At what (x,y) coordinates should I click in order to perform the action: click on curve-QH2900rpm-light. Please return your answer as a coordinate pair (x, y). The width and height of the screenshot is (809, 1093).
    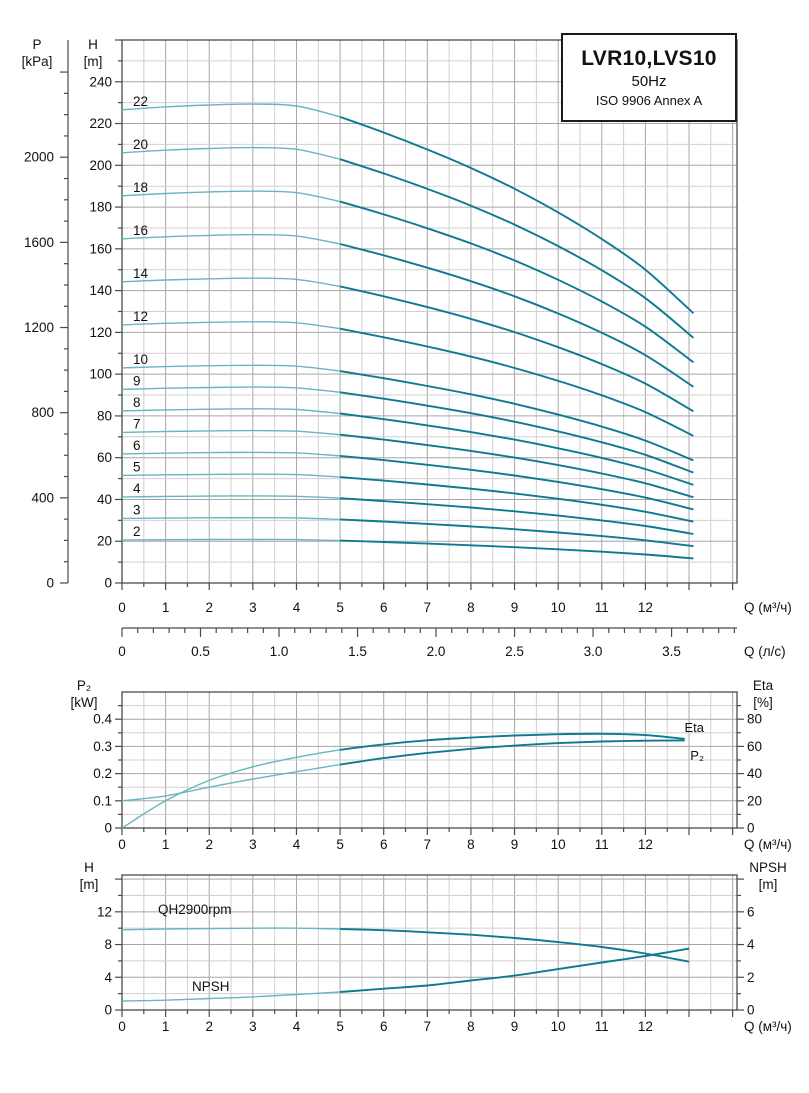
    Looking at the image, I should click on (231, 929).